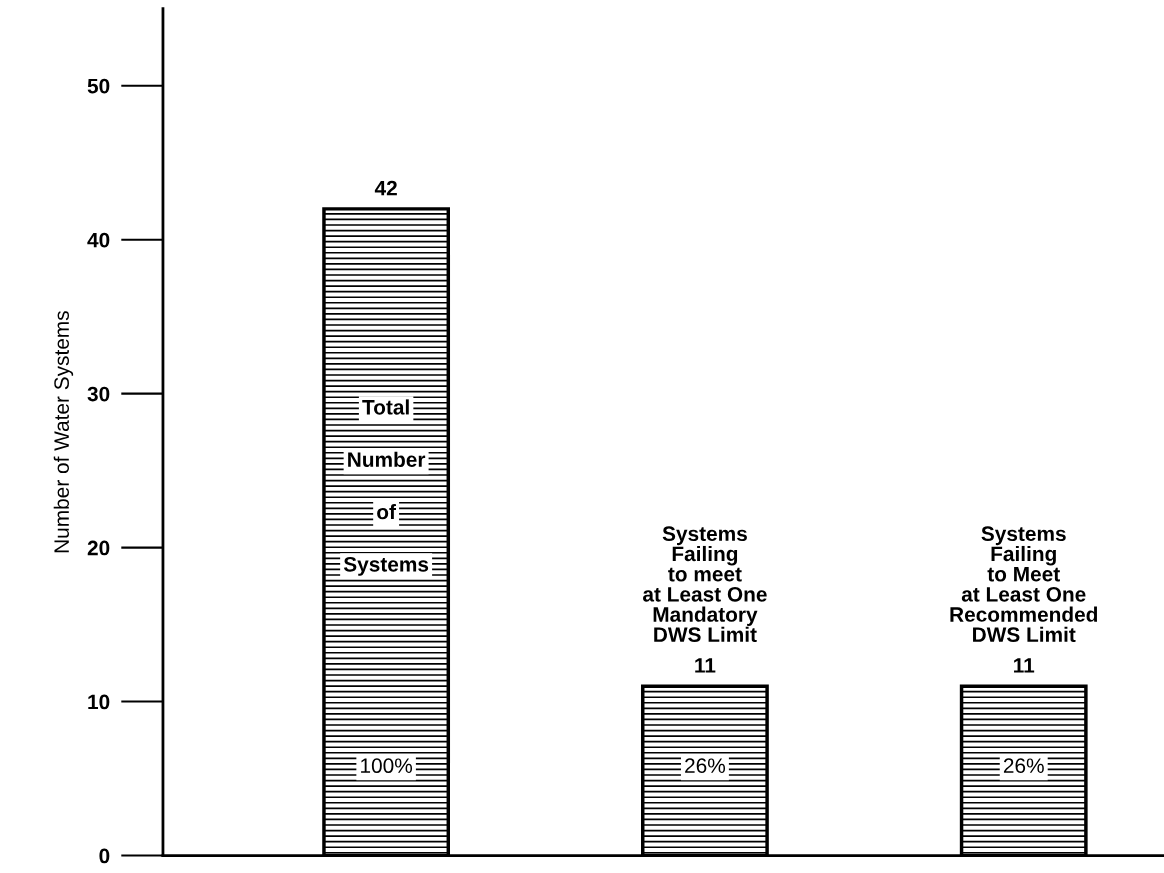 The height and width of the screenshot is (873, 1164). I want to click on y-tick-label: 50, so click(98, 86).